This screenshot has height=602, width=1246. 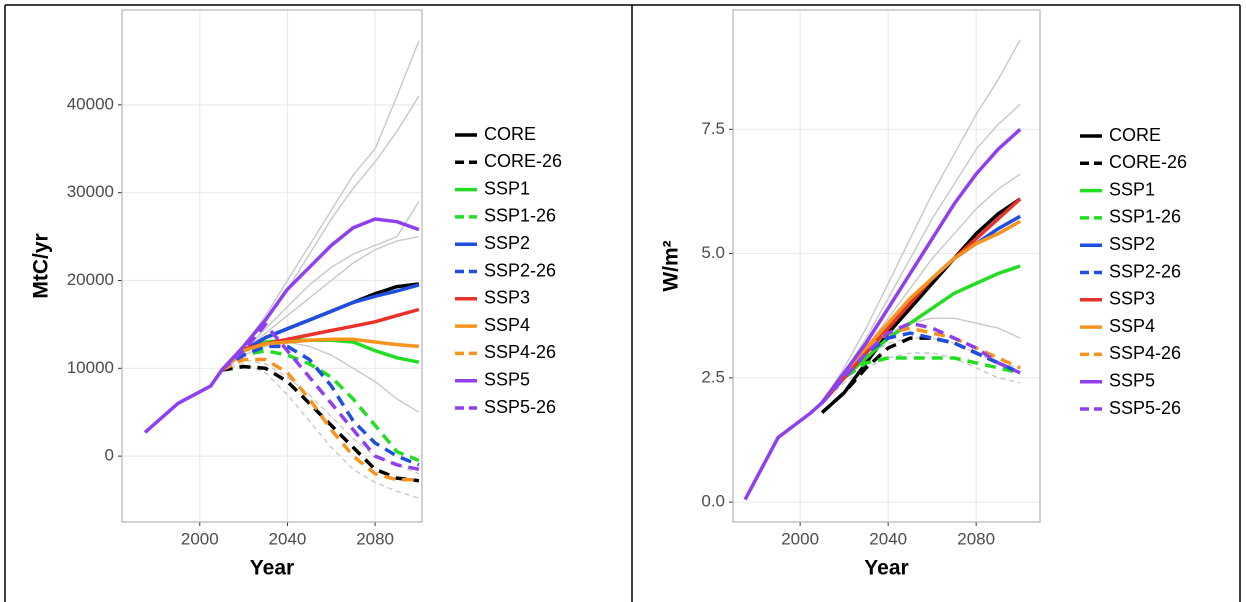 I want to click on y-tick-label: 40000, so click(x=90, y=103).